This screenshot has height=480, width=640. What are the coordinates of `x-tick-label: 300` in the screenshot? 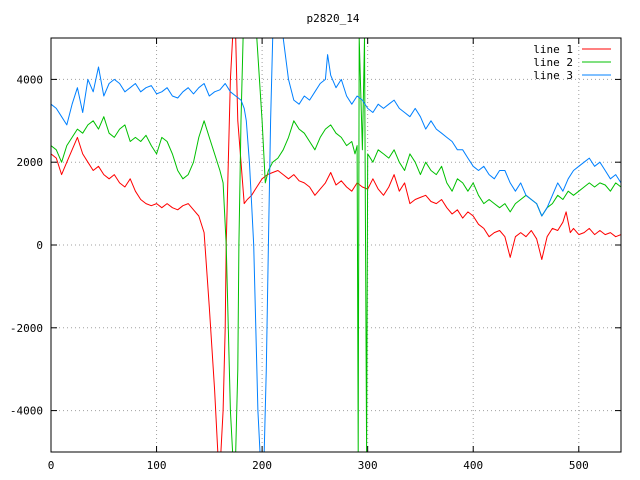 It's located at (368, 465).